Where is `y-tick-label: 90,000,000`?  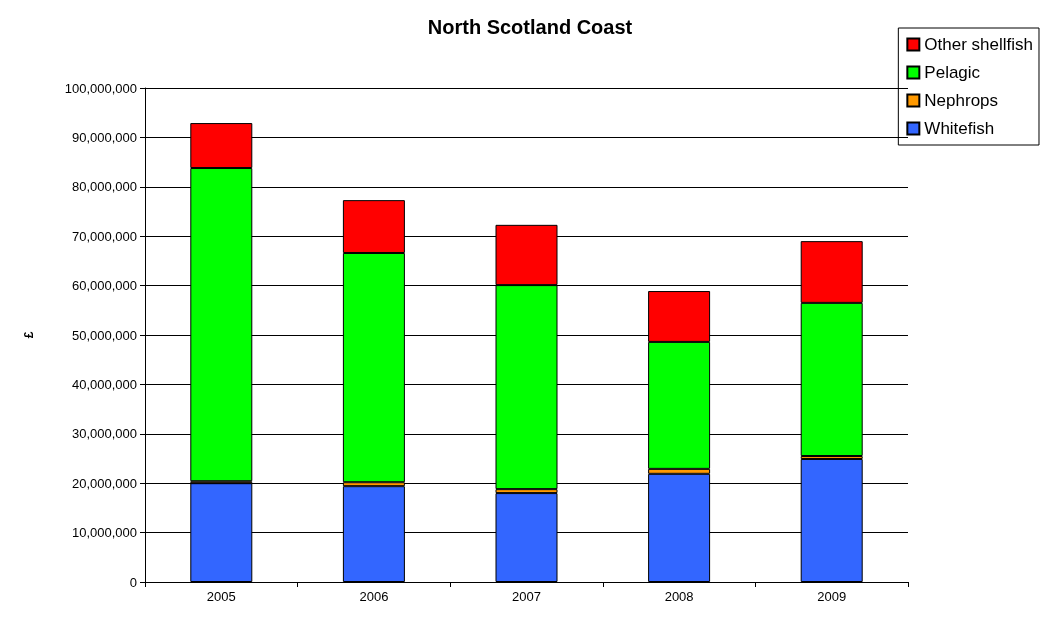
y-tick-label: 90,000,000 is located at coordinates (104, 137).